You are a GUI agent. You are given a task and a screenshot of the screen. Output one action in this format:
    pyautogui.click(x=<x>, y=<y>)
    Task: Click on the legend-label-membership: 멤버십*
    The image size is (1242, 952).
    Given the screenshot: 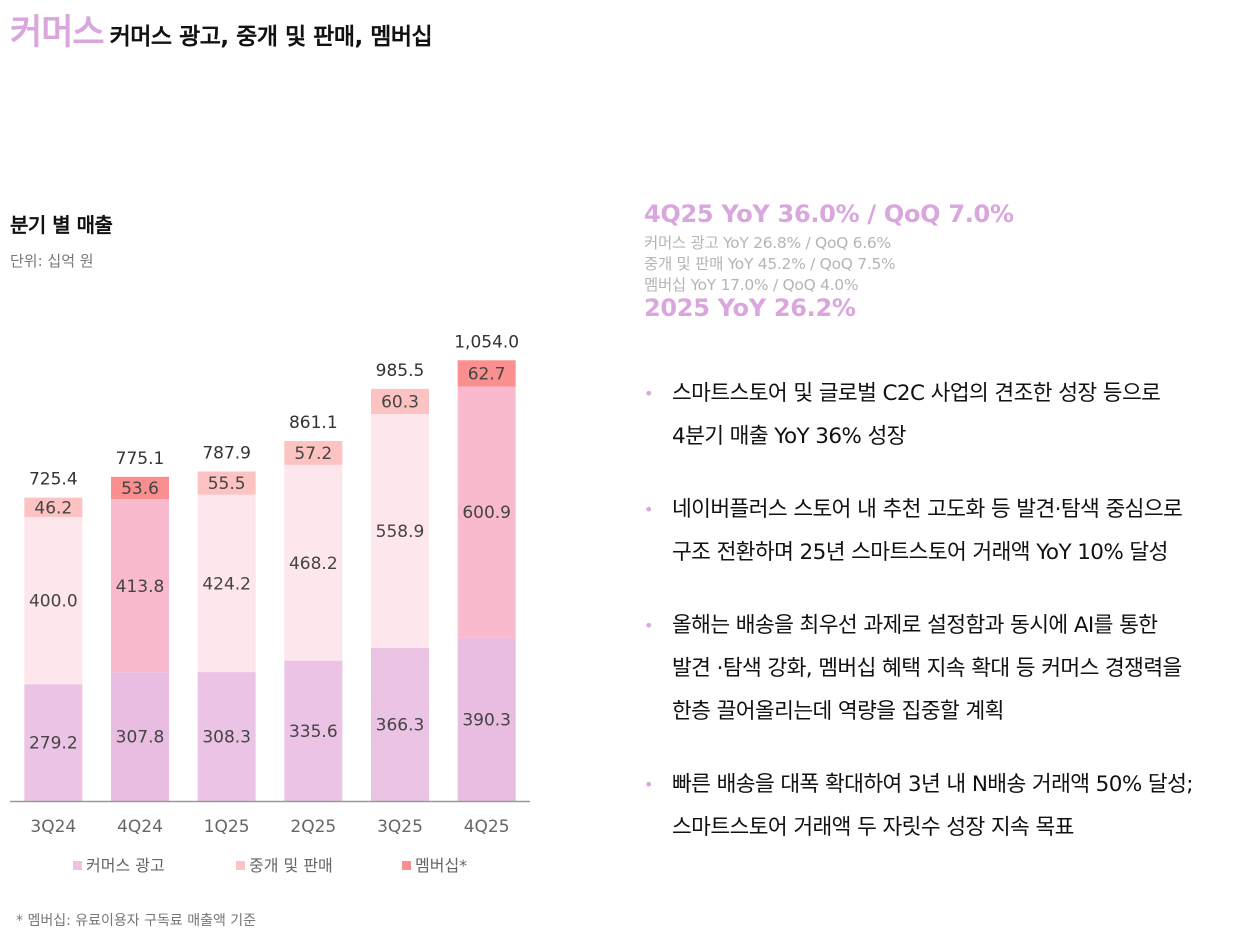 What is the action you would take?
    pyautogui.click(x=441, y=865)
    